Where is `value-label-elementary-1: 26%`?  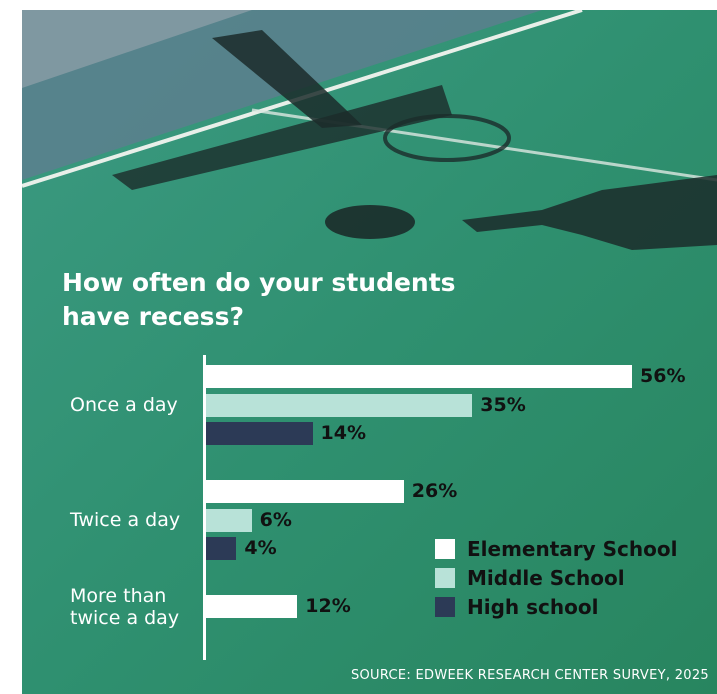
value-label-elementary-1: 26% is located at coordinates (434, 491).